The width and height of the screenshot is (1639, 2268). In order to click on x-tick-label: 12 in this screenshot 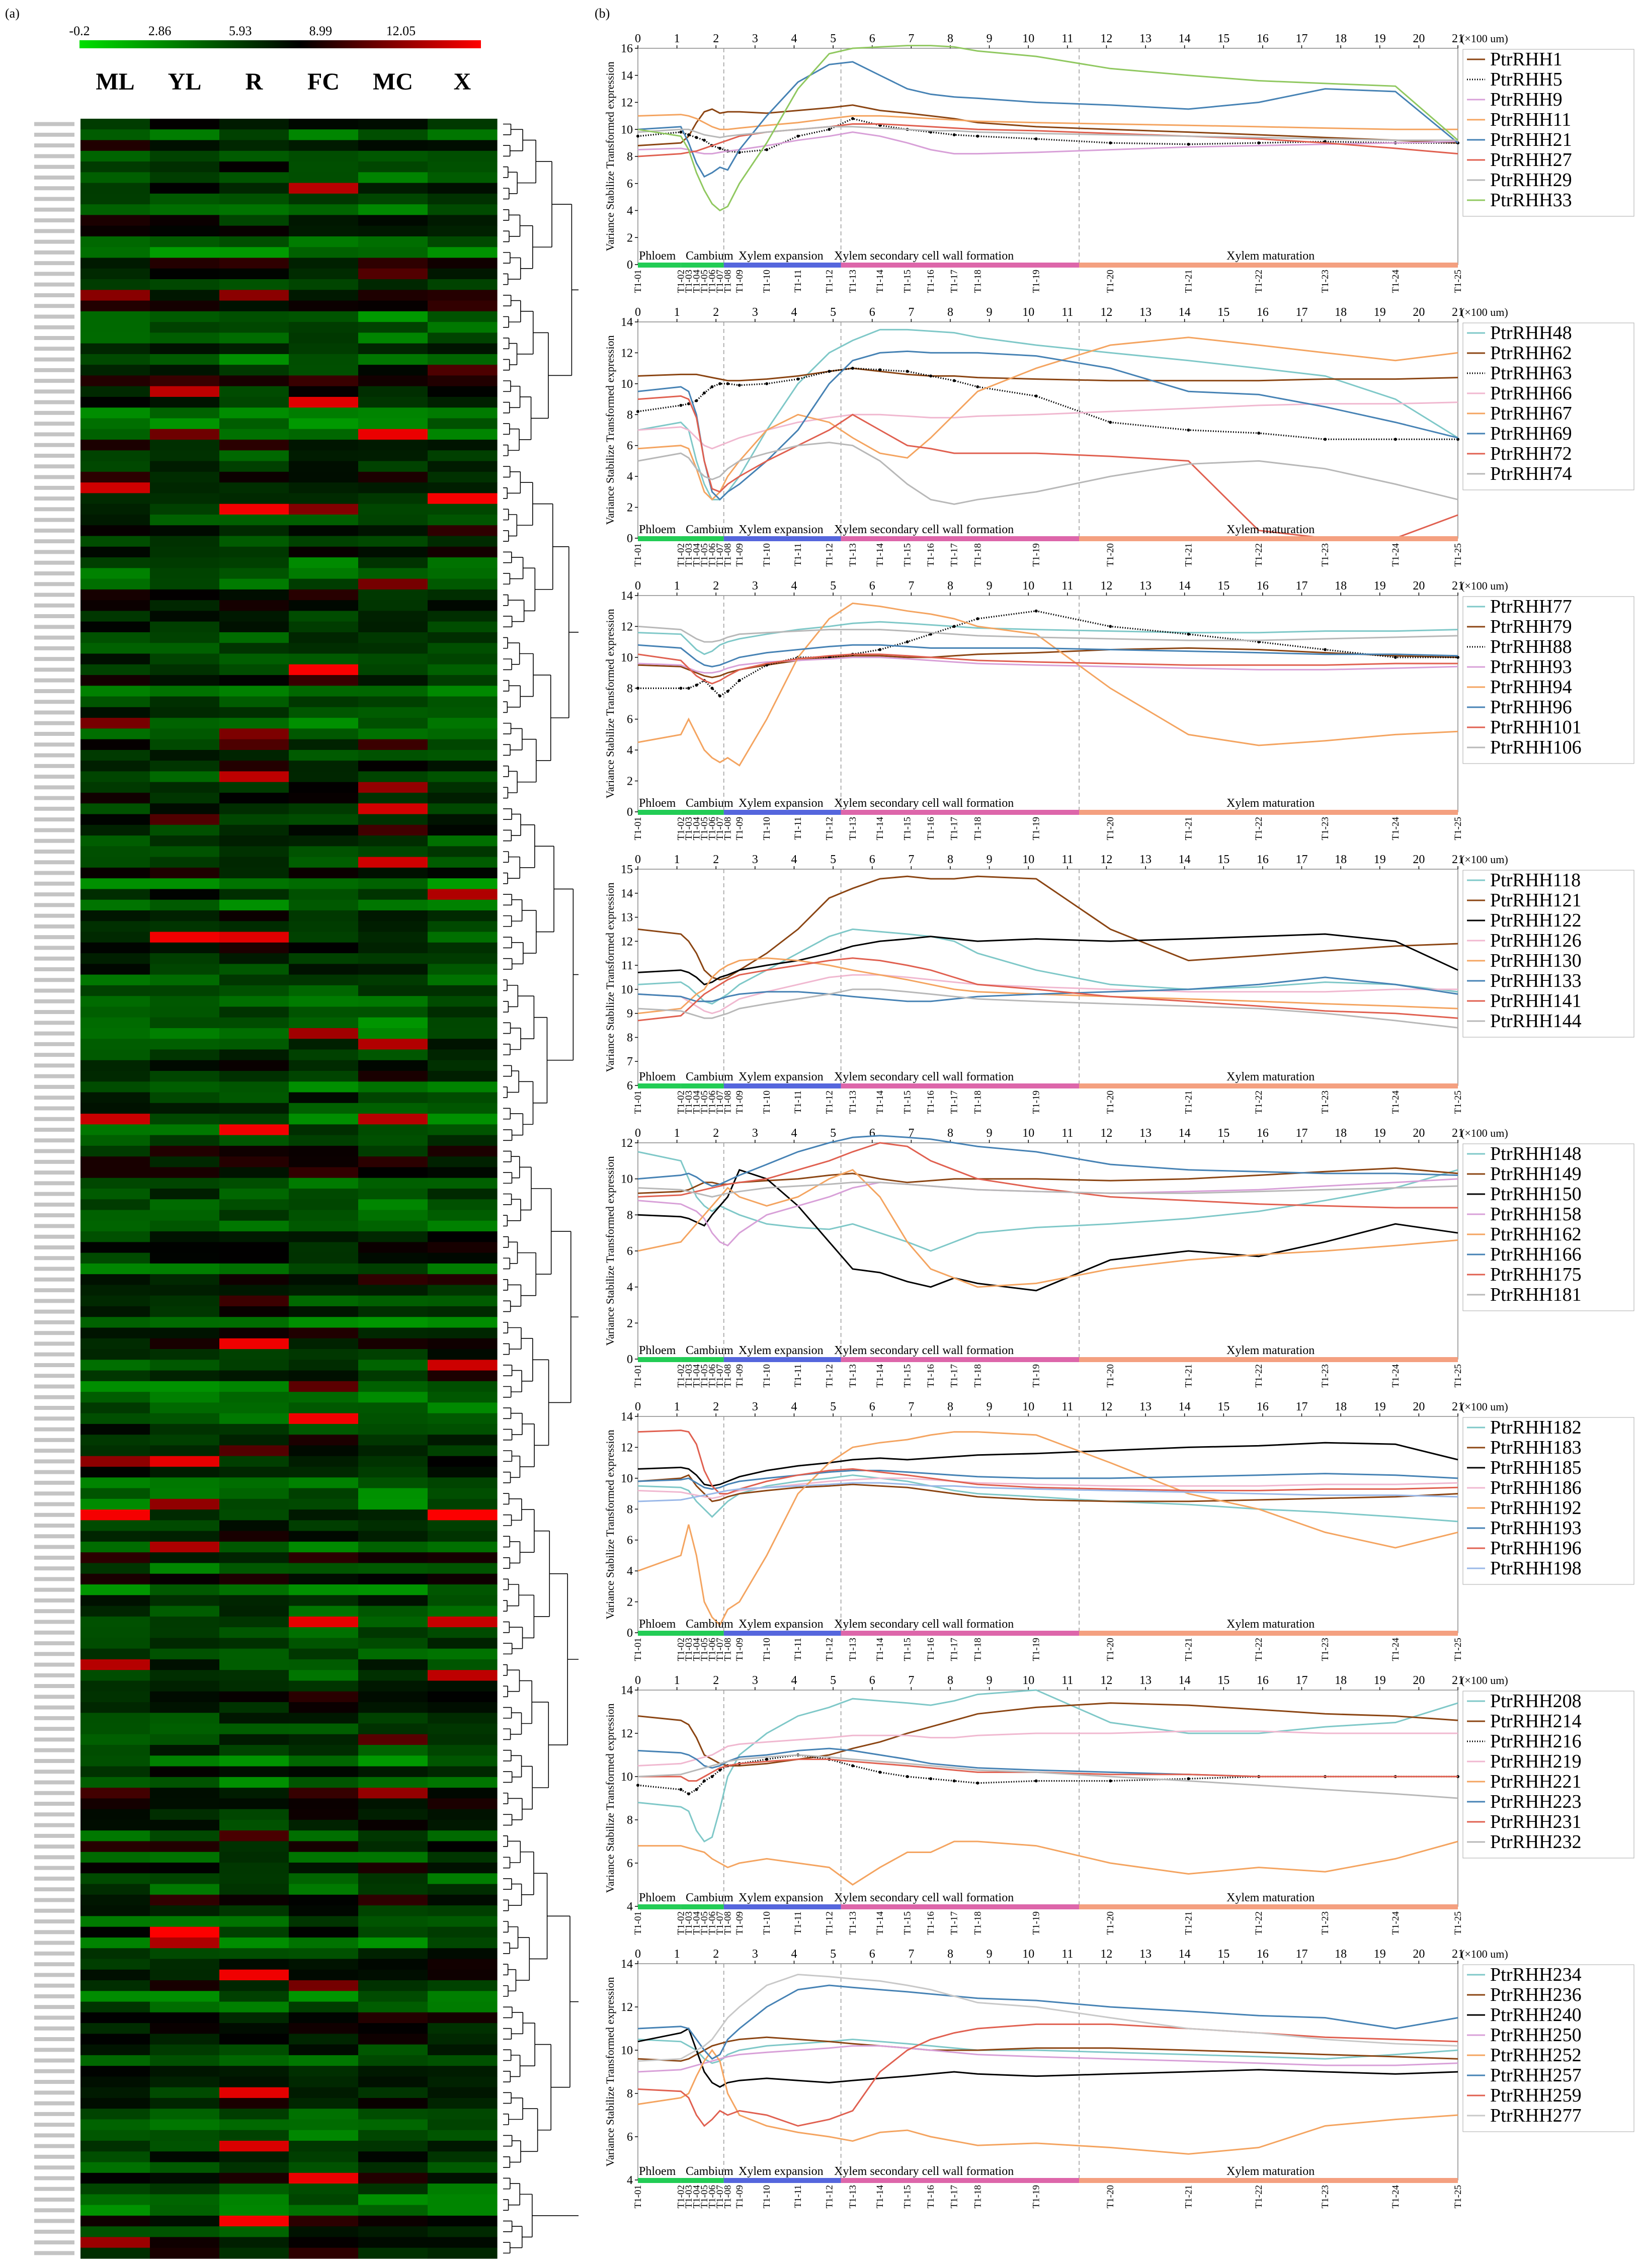, I will do `click(1106, 1954)`.